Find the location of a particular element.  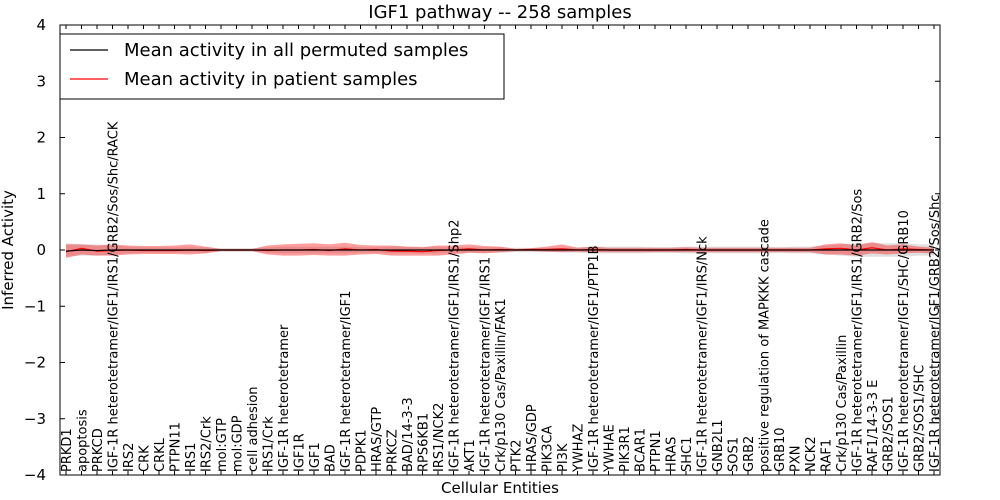

category-label: HRAS is located at coordinates (672, 454).